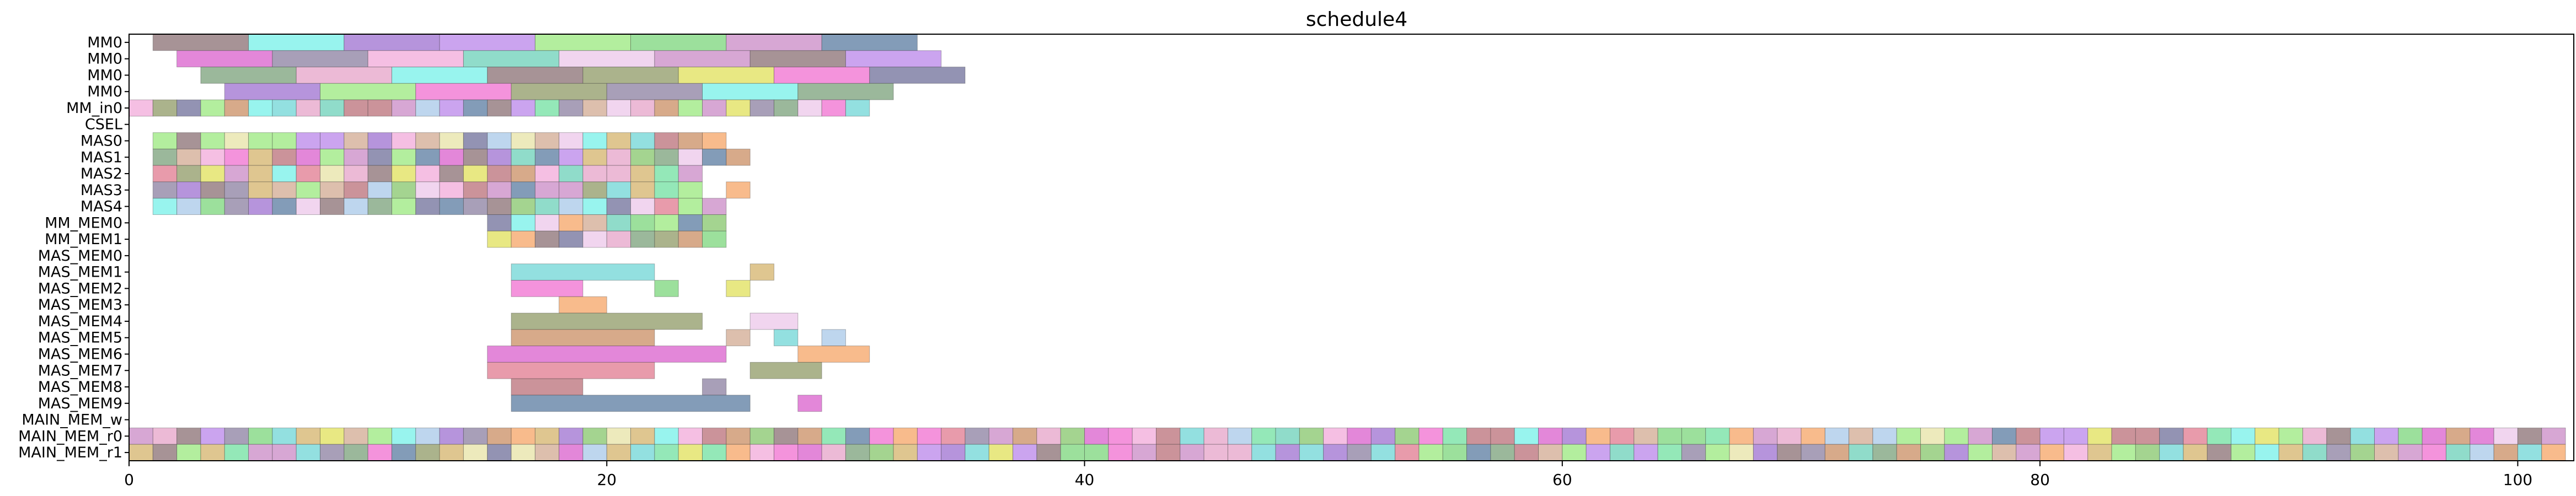 The width and height of the screenshot is (2576, 496). I want to click on y-tick-label: MAS0, so click(101, 141).